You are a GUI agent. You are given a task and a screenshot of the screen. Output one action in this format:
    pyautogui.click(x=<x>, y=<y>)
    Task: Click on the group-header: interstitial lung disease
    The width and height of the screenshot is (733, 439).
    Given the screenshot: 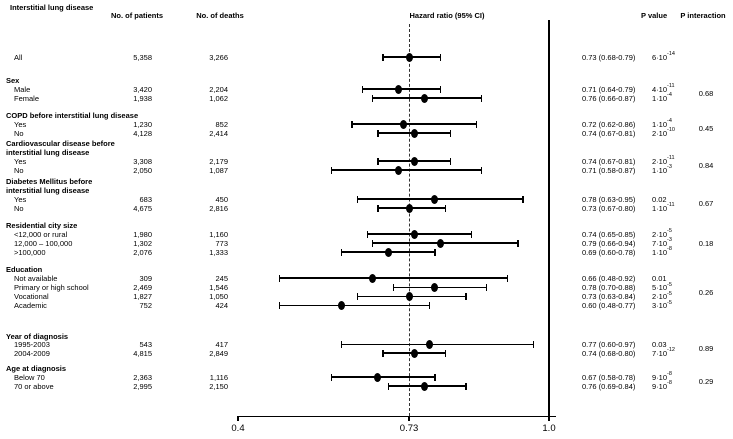 What is the action you would take?
    pyautogui.click(x=48, y=190)
    